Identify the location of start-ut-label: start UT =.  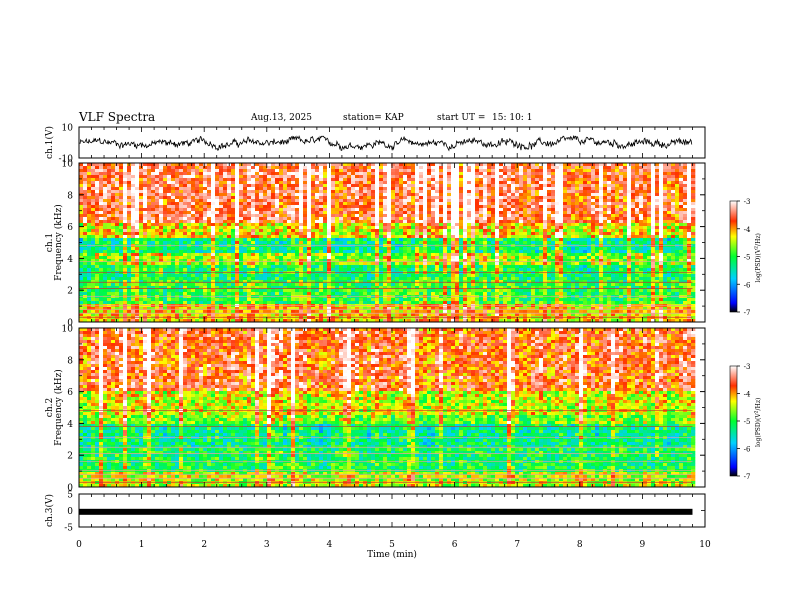
(461, 118).